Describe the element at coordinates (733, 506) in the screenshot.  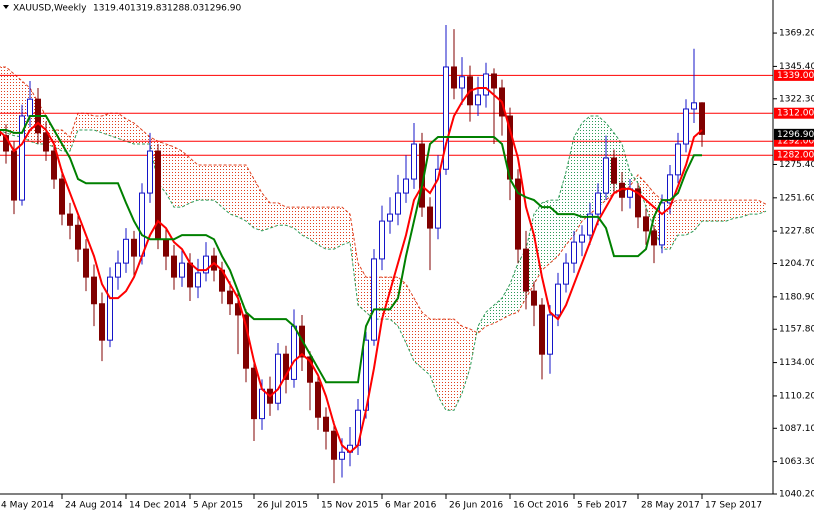
I see `x-tick-label: 17 Sep 2017` at that location.